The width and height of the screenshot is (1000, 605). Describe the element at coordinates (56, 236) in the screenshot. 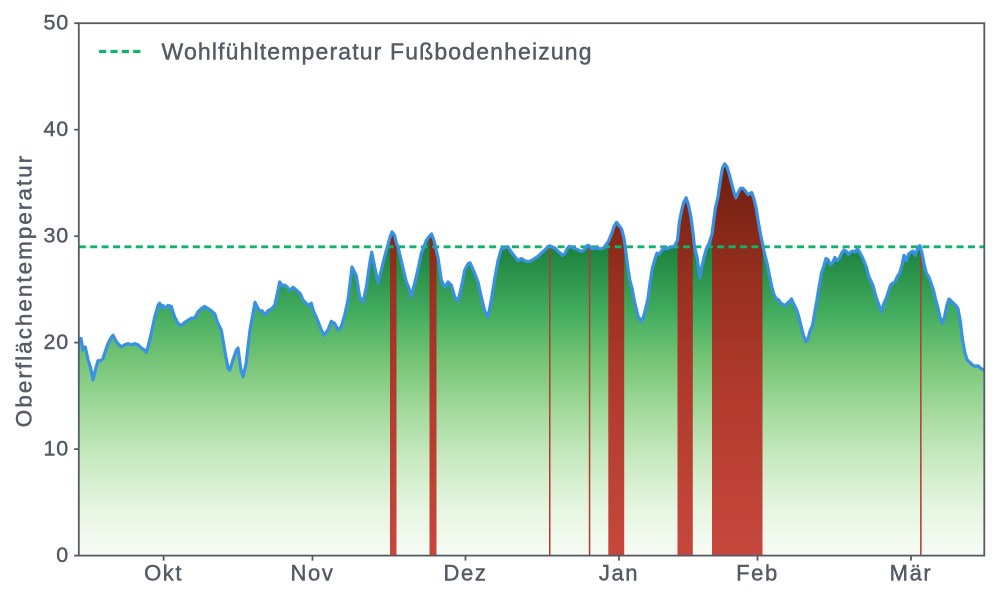

I see `svg-text: 30` at that location.